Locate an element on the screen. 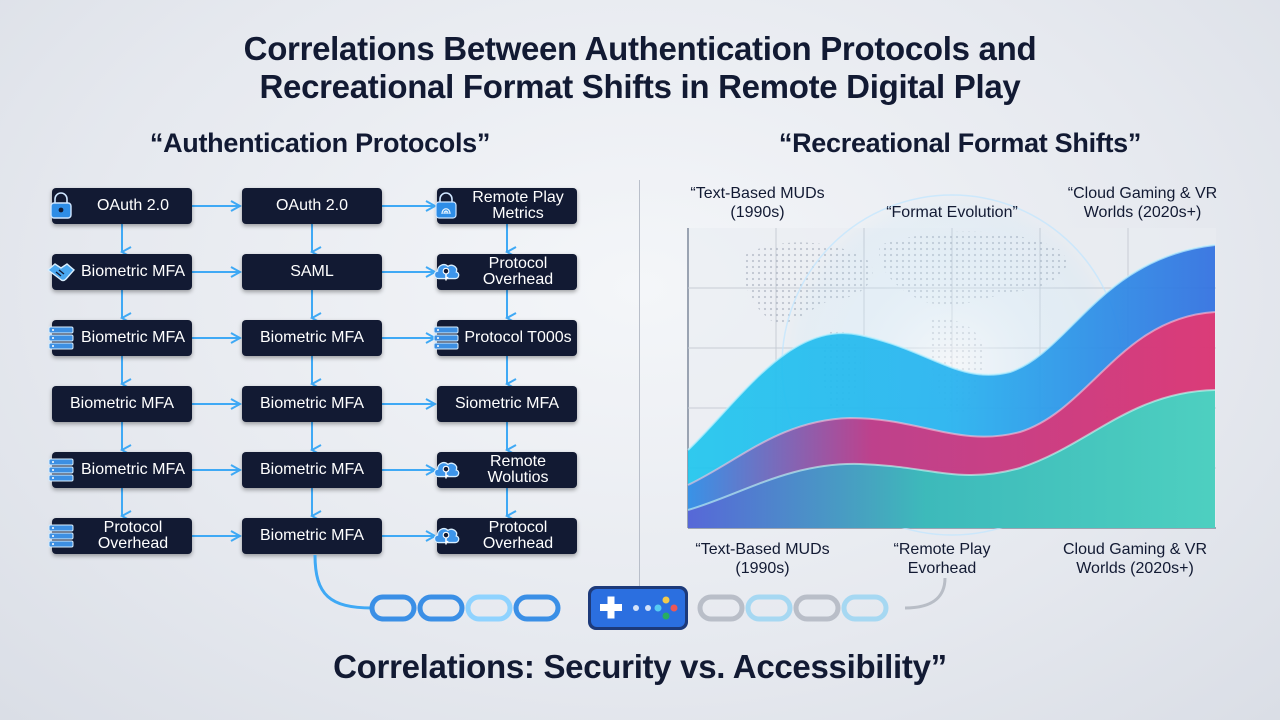  chart-label-top-center: “Format Evolution” is located at coordinates (952, 212).